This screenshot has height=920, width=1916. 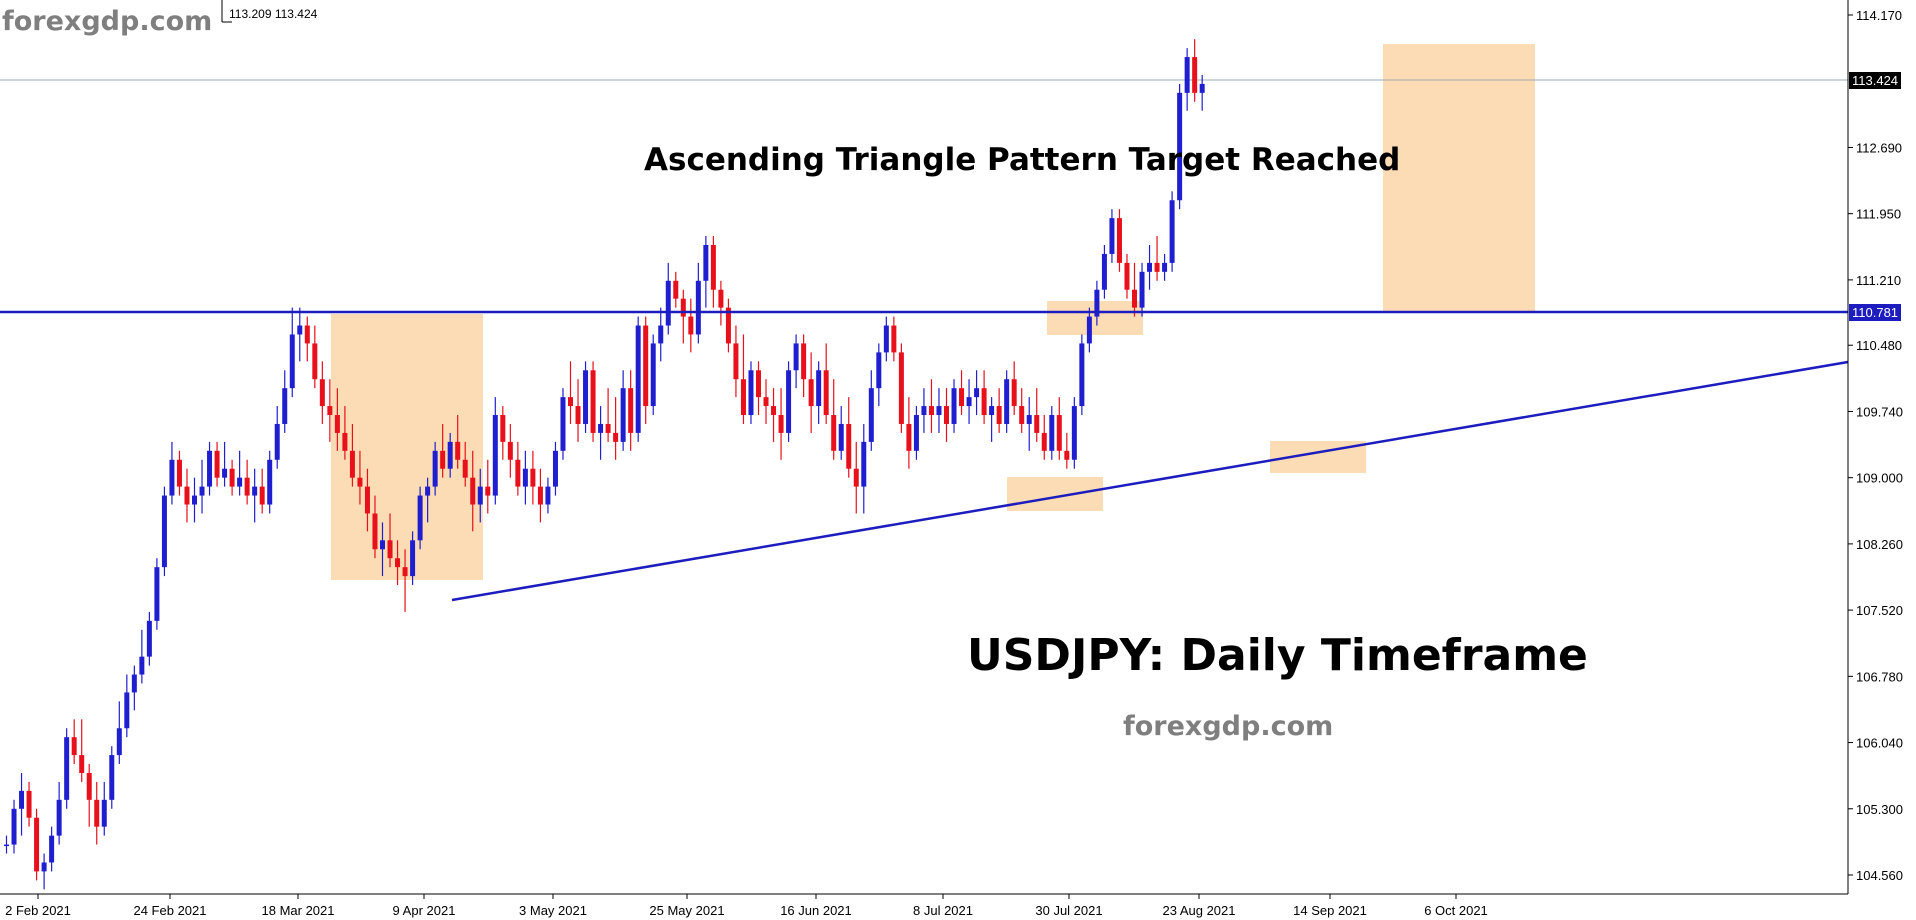 What do you see at coordinates (424, 910) in the screenshot?
I see `x-tick-label: 9 Apr 2021` at bounding box center [424, 910].